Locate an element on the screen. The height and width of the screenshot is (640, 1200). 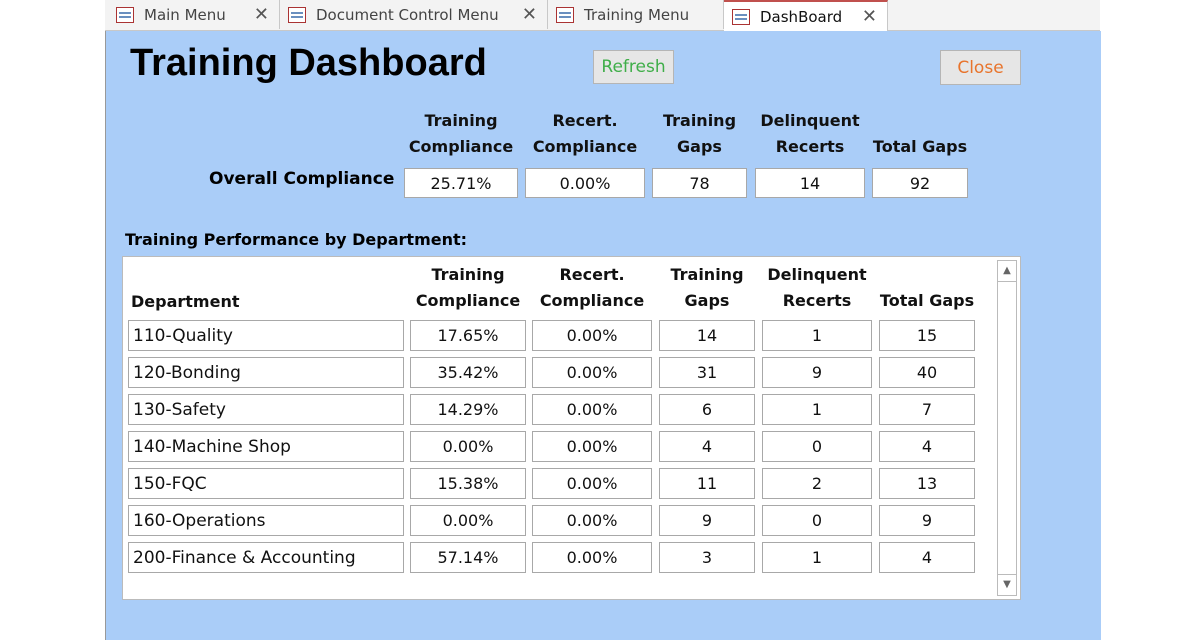
overall-value-field: 14 is located at coordinates (810, 183).